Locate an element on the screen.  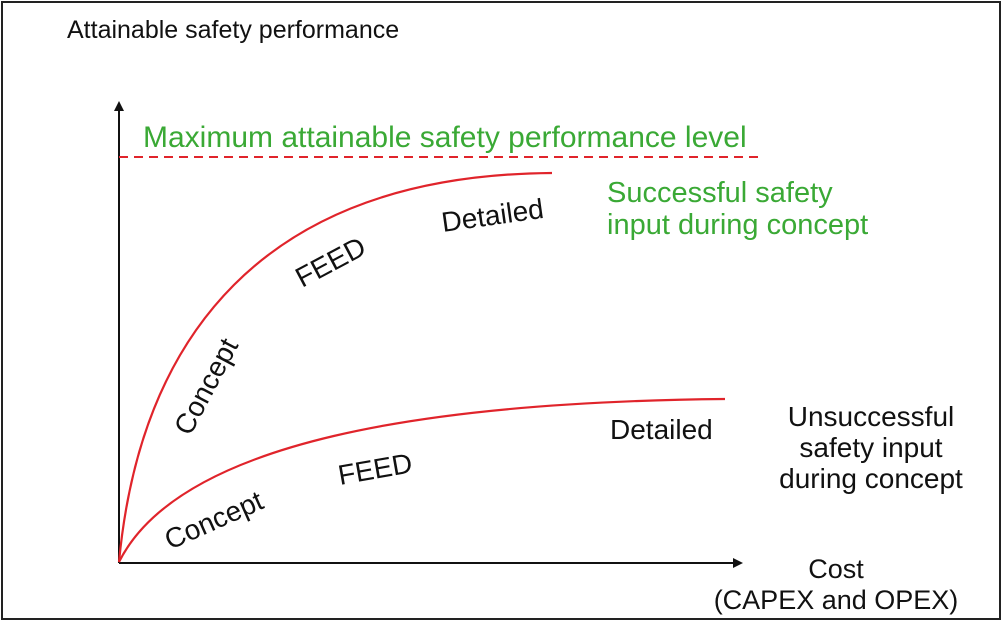
successful-label-line1: Successful safety is located at coordinates (720, 193).